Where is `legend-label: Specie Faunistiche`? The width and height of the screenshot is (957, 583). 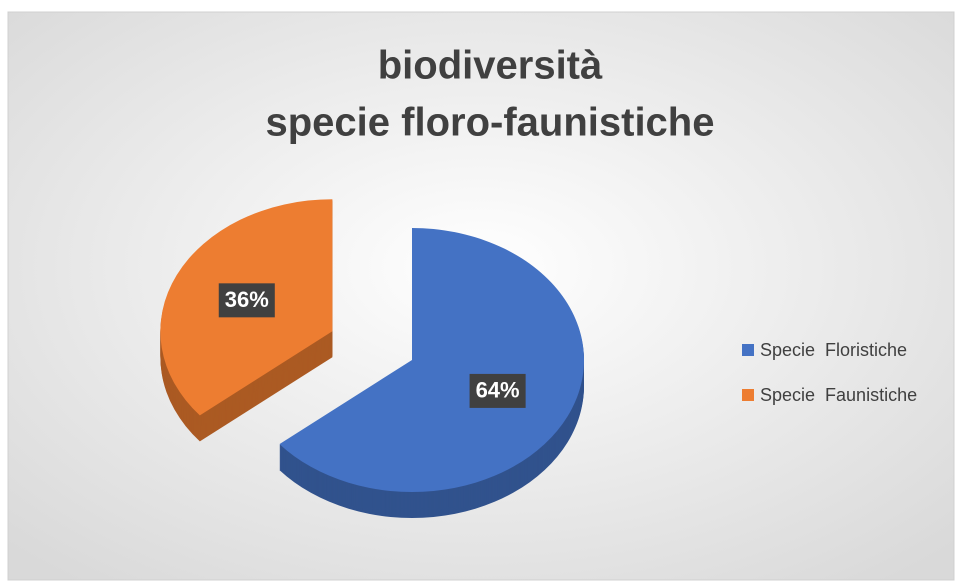
legend-label: Specie Faunistiche is located at coordinates (838, 395).